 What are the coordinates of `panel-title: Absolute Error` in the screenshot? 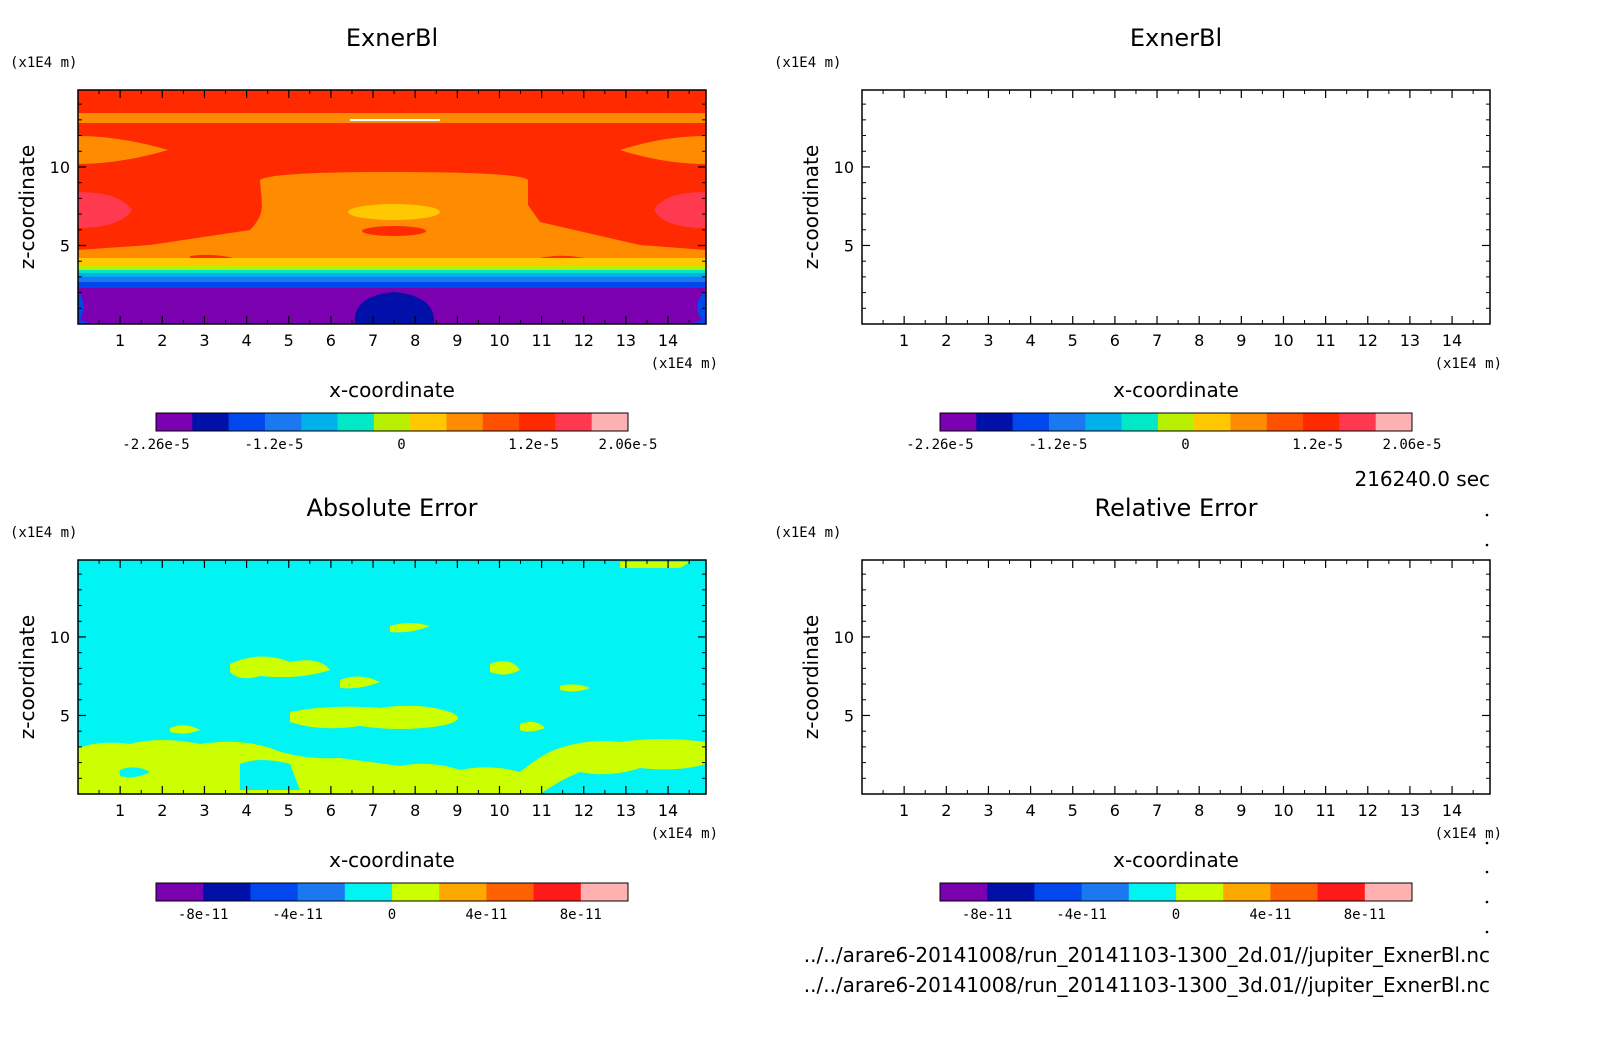 It's located at (391, 508).